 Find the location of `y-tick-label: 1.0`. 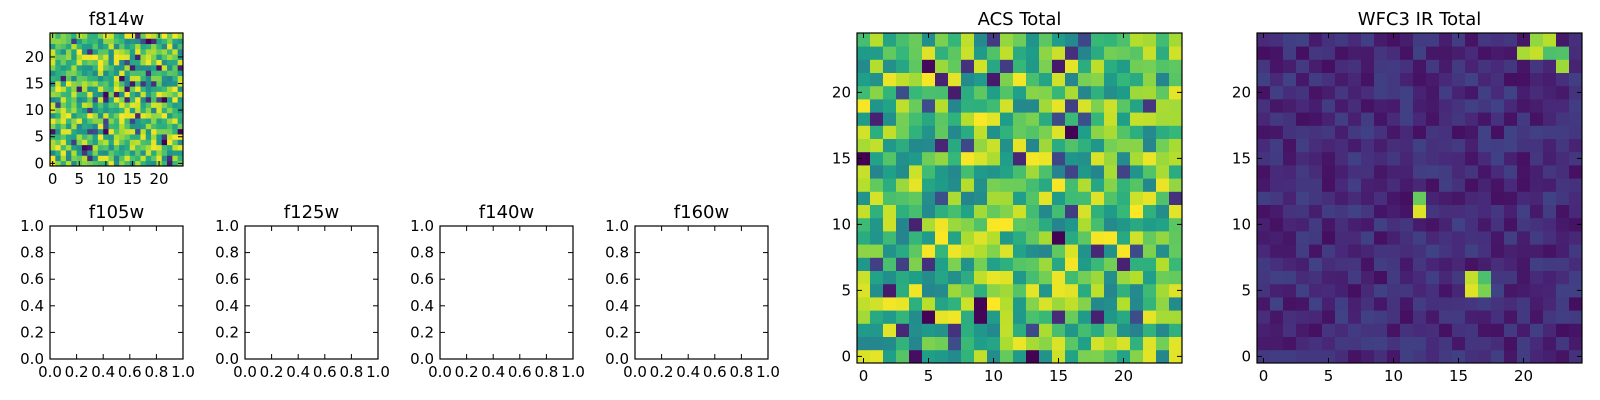

y-tick-label: 1.0 is located at coordinates (32, 226).